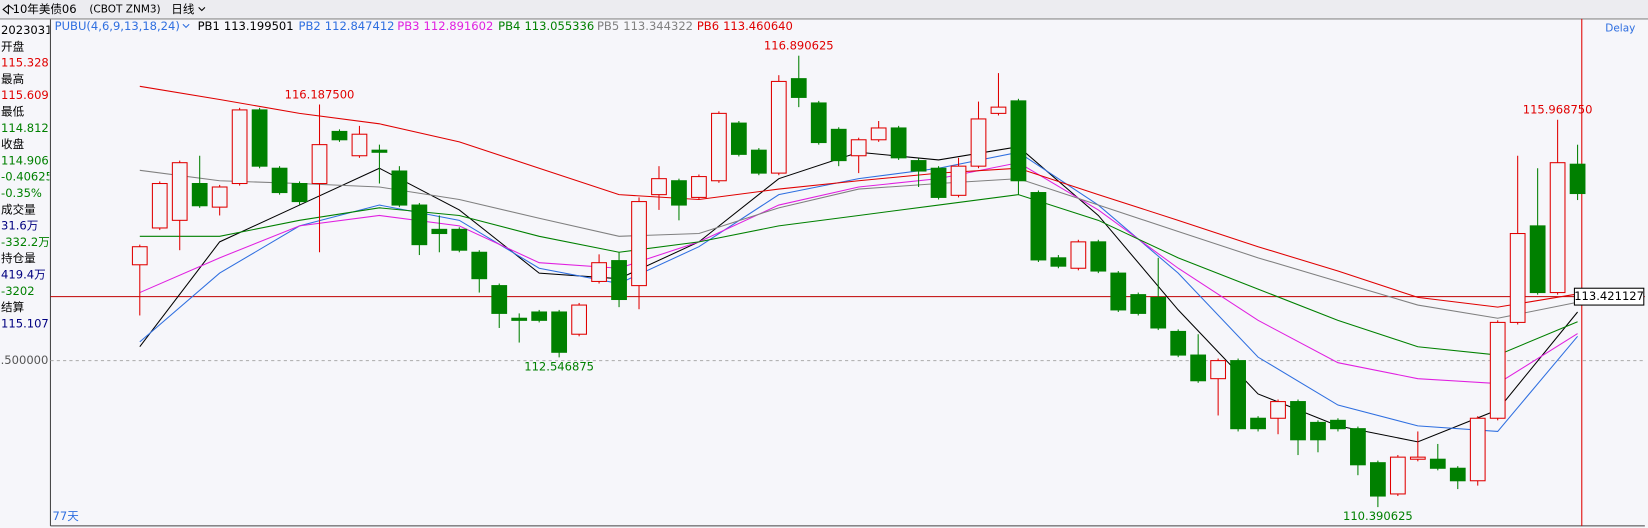  What do you see at coordinates (559, 26) in the screenshot?
I see `legend-value: 113.055336` at bounding box center [559, 26].